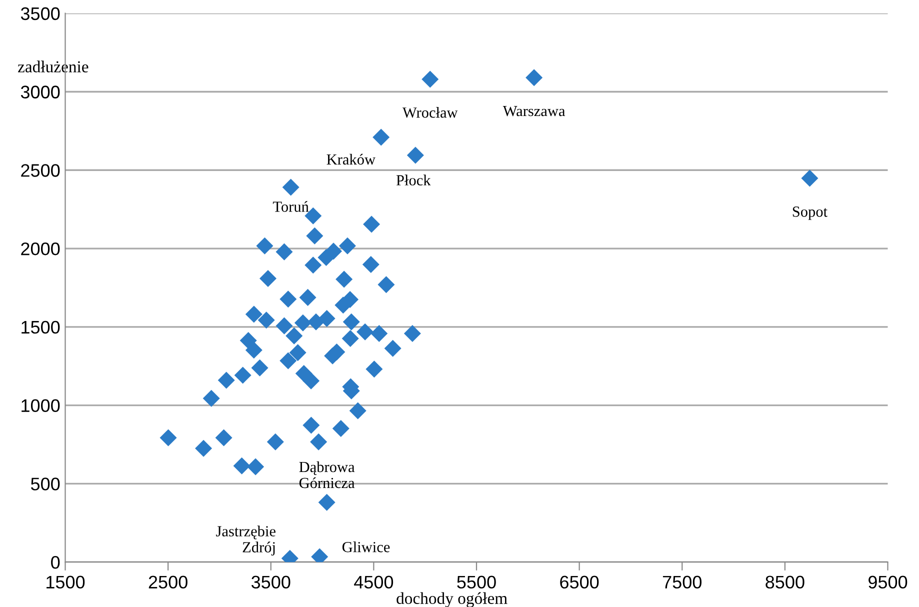 The height and width of the screenshot is (607, 919). What do you see at coordinates (65, 582) in the screenshot?
I see `x-tick-label: 1500` at bounding box center [65, 582].